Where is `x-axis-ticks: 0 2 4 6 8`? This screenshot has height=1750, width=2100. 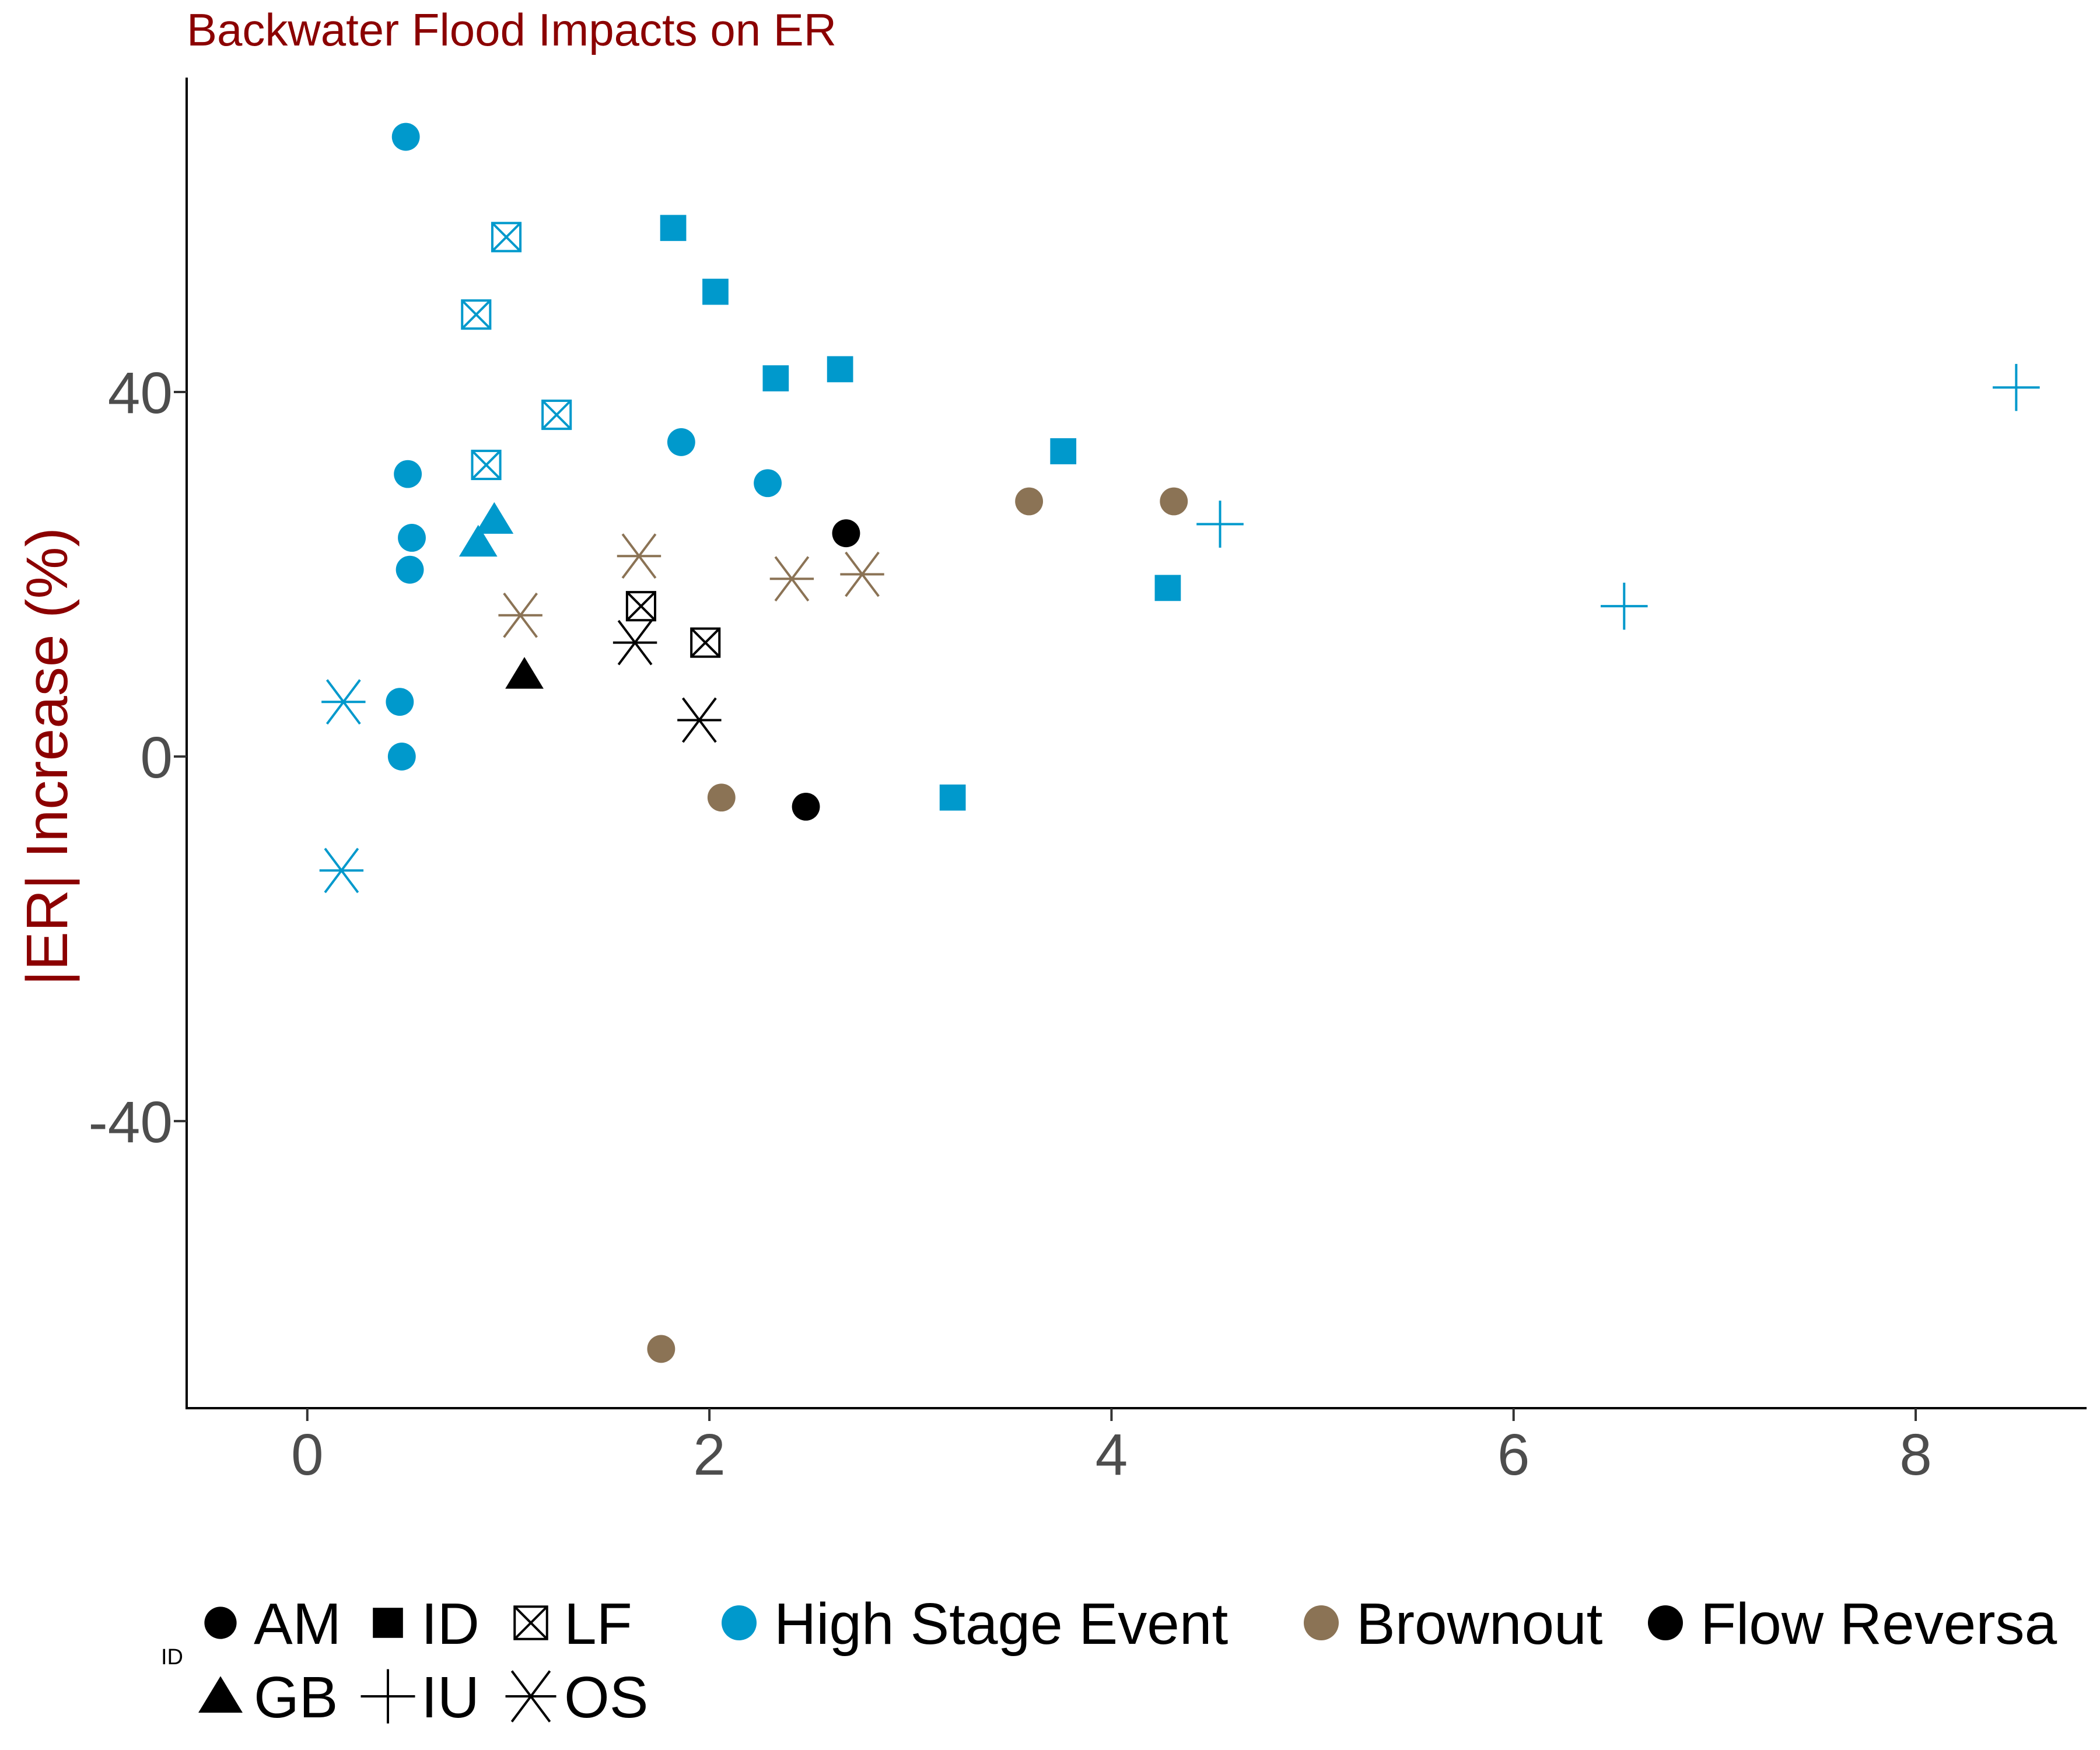 x-axis-ticks: 0 2 4 6 8 is located at coordinates (1111, 1448).